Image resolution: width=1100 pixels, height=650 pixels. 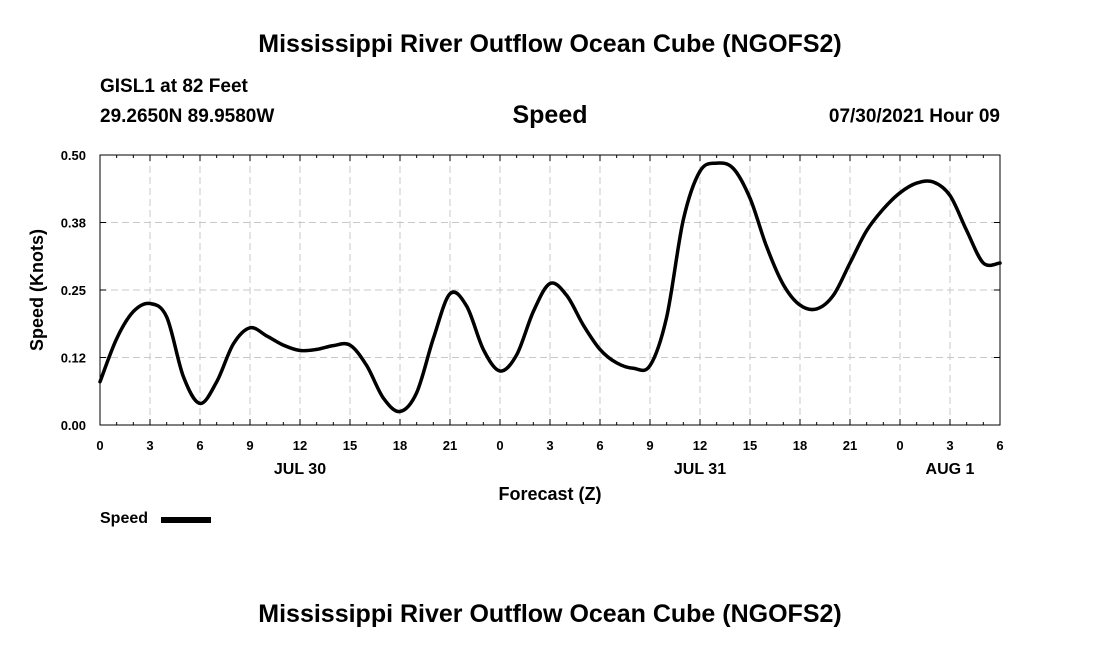 I want to click on y-tick-label: 0.50, so click(x=73, y=155).